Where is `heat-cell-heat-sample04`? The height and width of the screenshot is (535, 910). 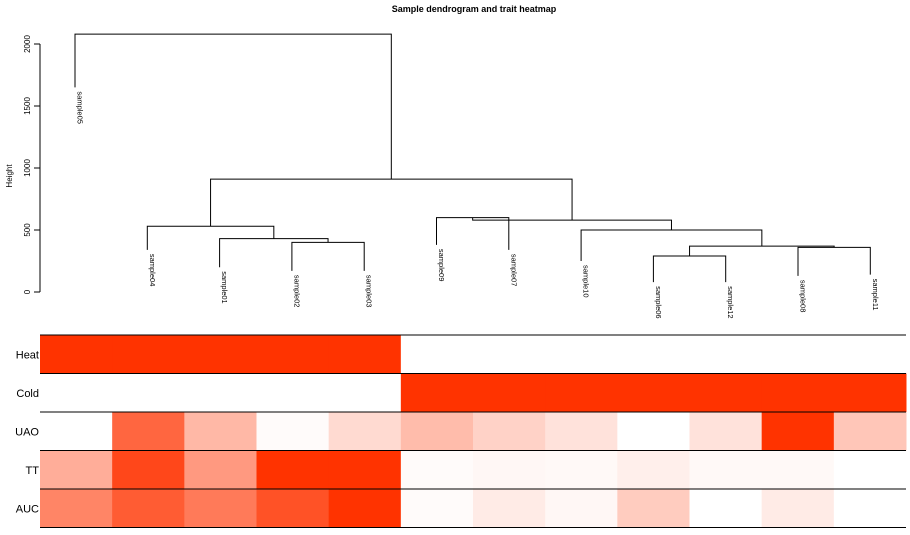 heat-cell-heat-sample04 is located at coordinates (148, 354).